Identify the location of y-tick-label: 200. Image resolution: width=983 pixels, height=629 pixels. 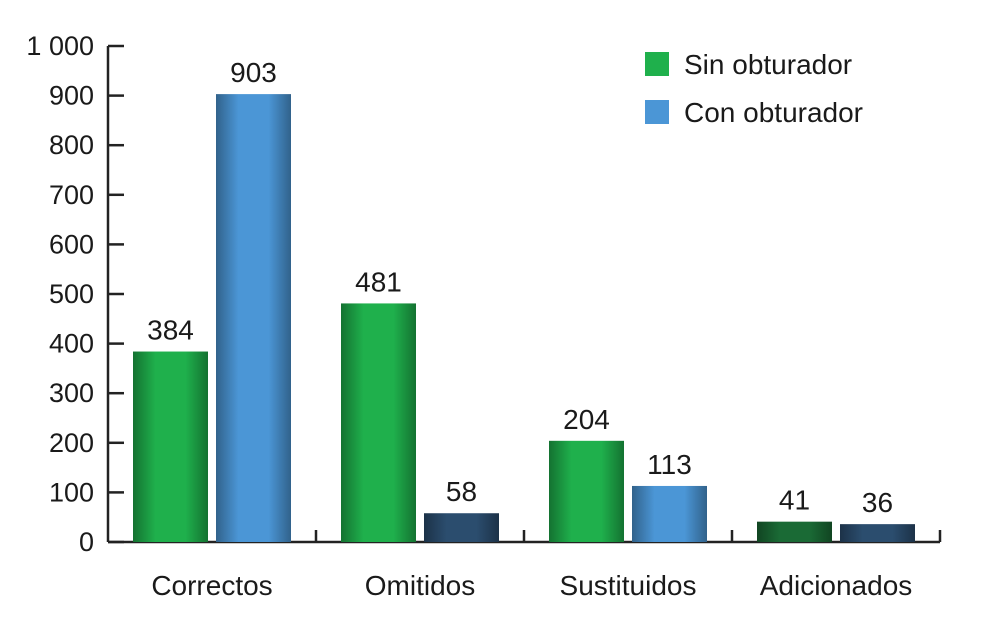
(71, 443).